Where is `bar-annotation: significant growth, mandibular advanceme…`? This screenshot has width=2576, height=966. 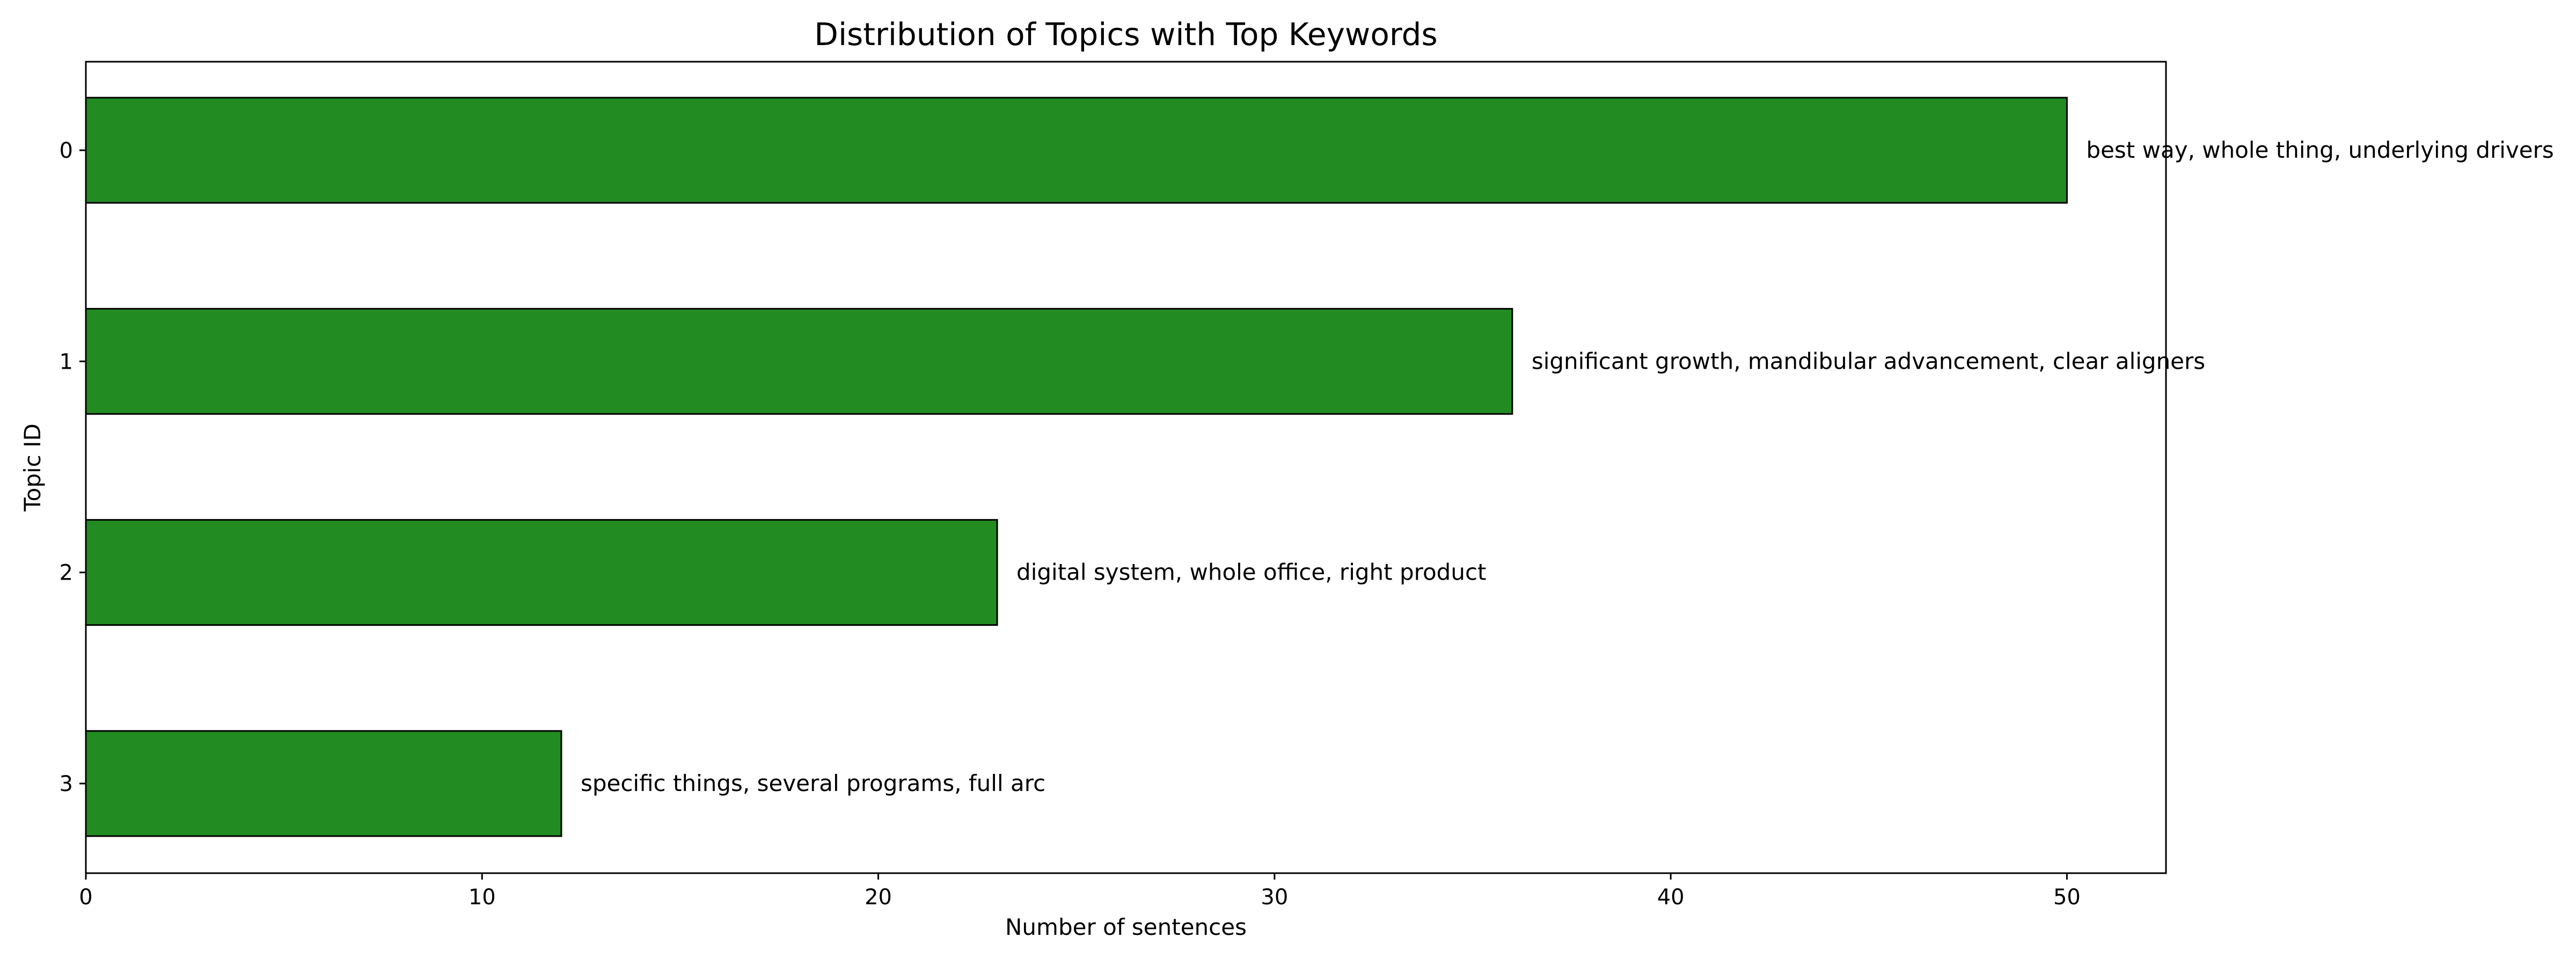 bar-annotation: significant growth, mandibular advanceme… is located at coordinates (1868, 361).